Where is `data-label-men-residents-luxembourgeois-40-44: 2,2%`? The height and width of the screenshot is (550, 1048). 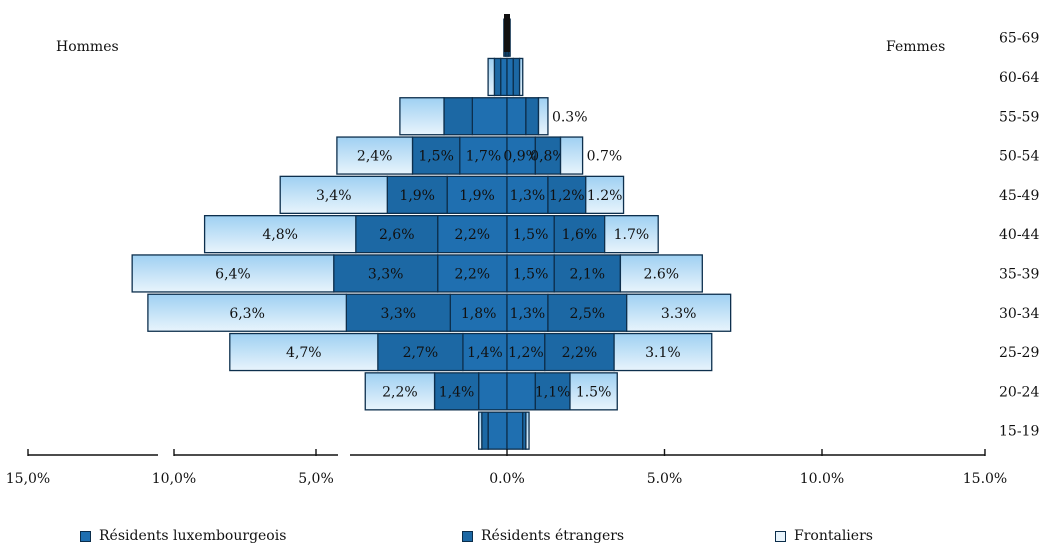
data-label-men-residents-luxembourgeois-40-44: 2,2% is located at coordinates (473, 235).